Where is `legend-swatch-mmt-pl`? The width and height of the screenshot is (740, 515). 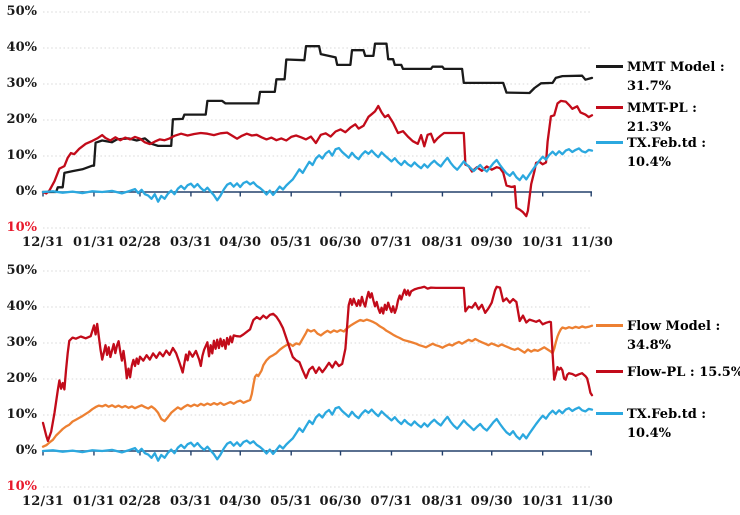
legend-swatch-mmt-pl is located at coordinates (609, 107).